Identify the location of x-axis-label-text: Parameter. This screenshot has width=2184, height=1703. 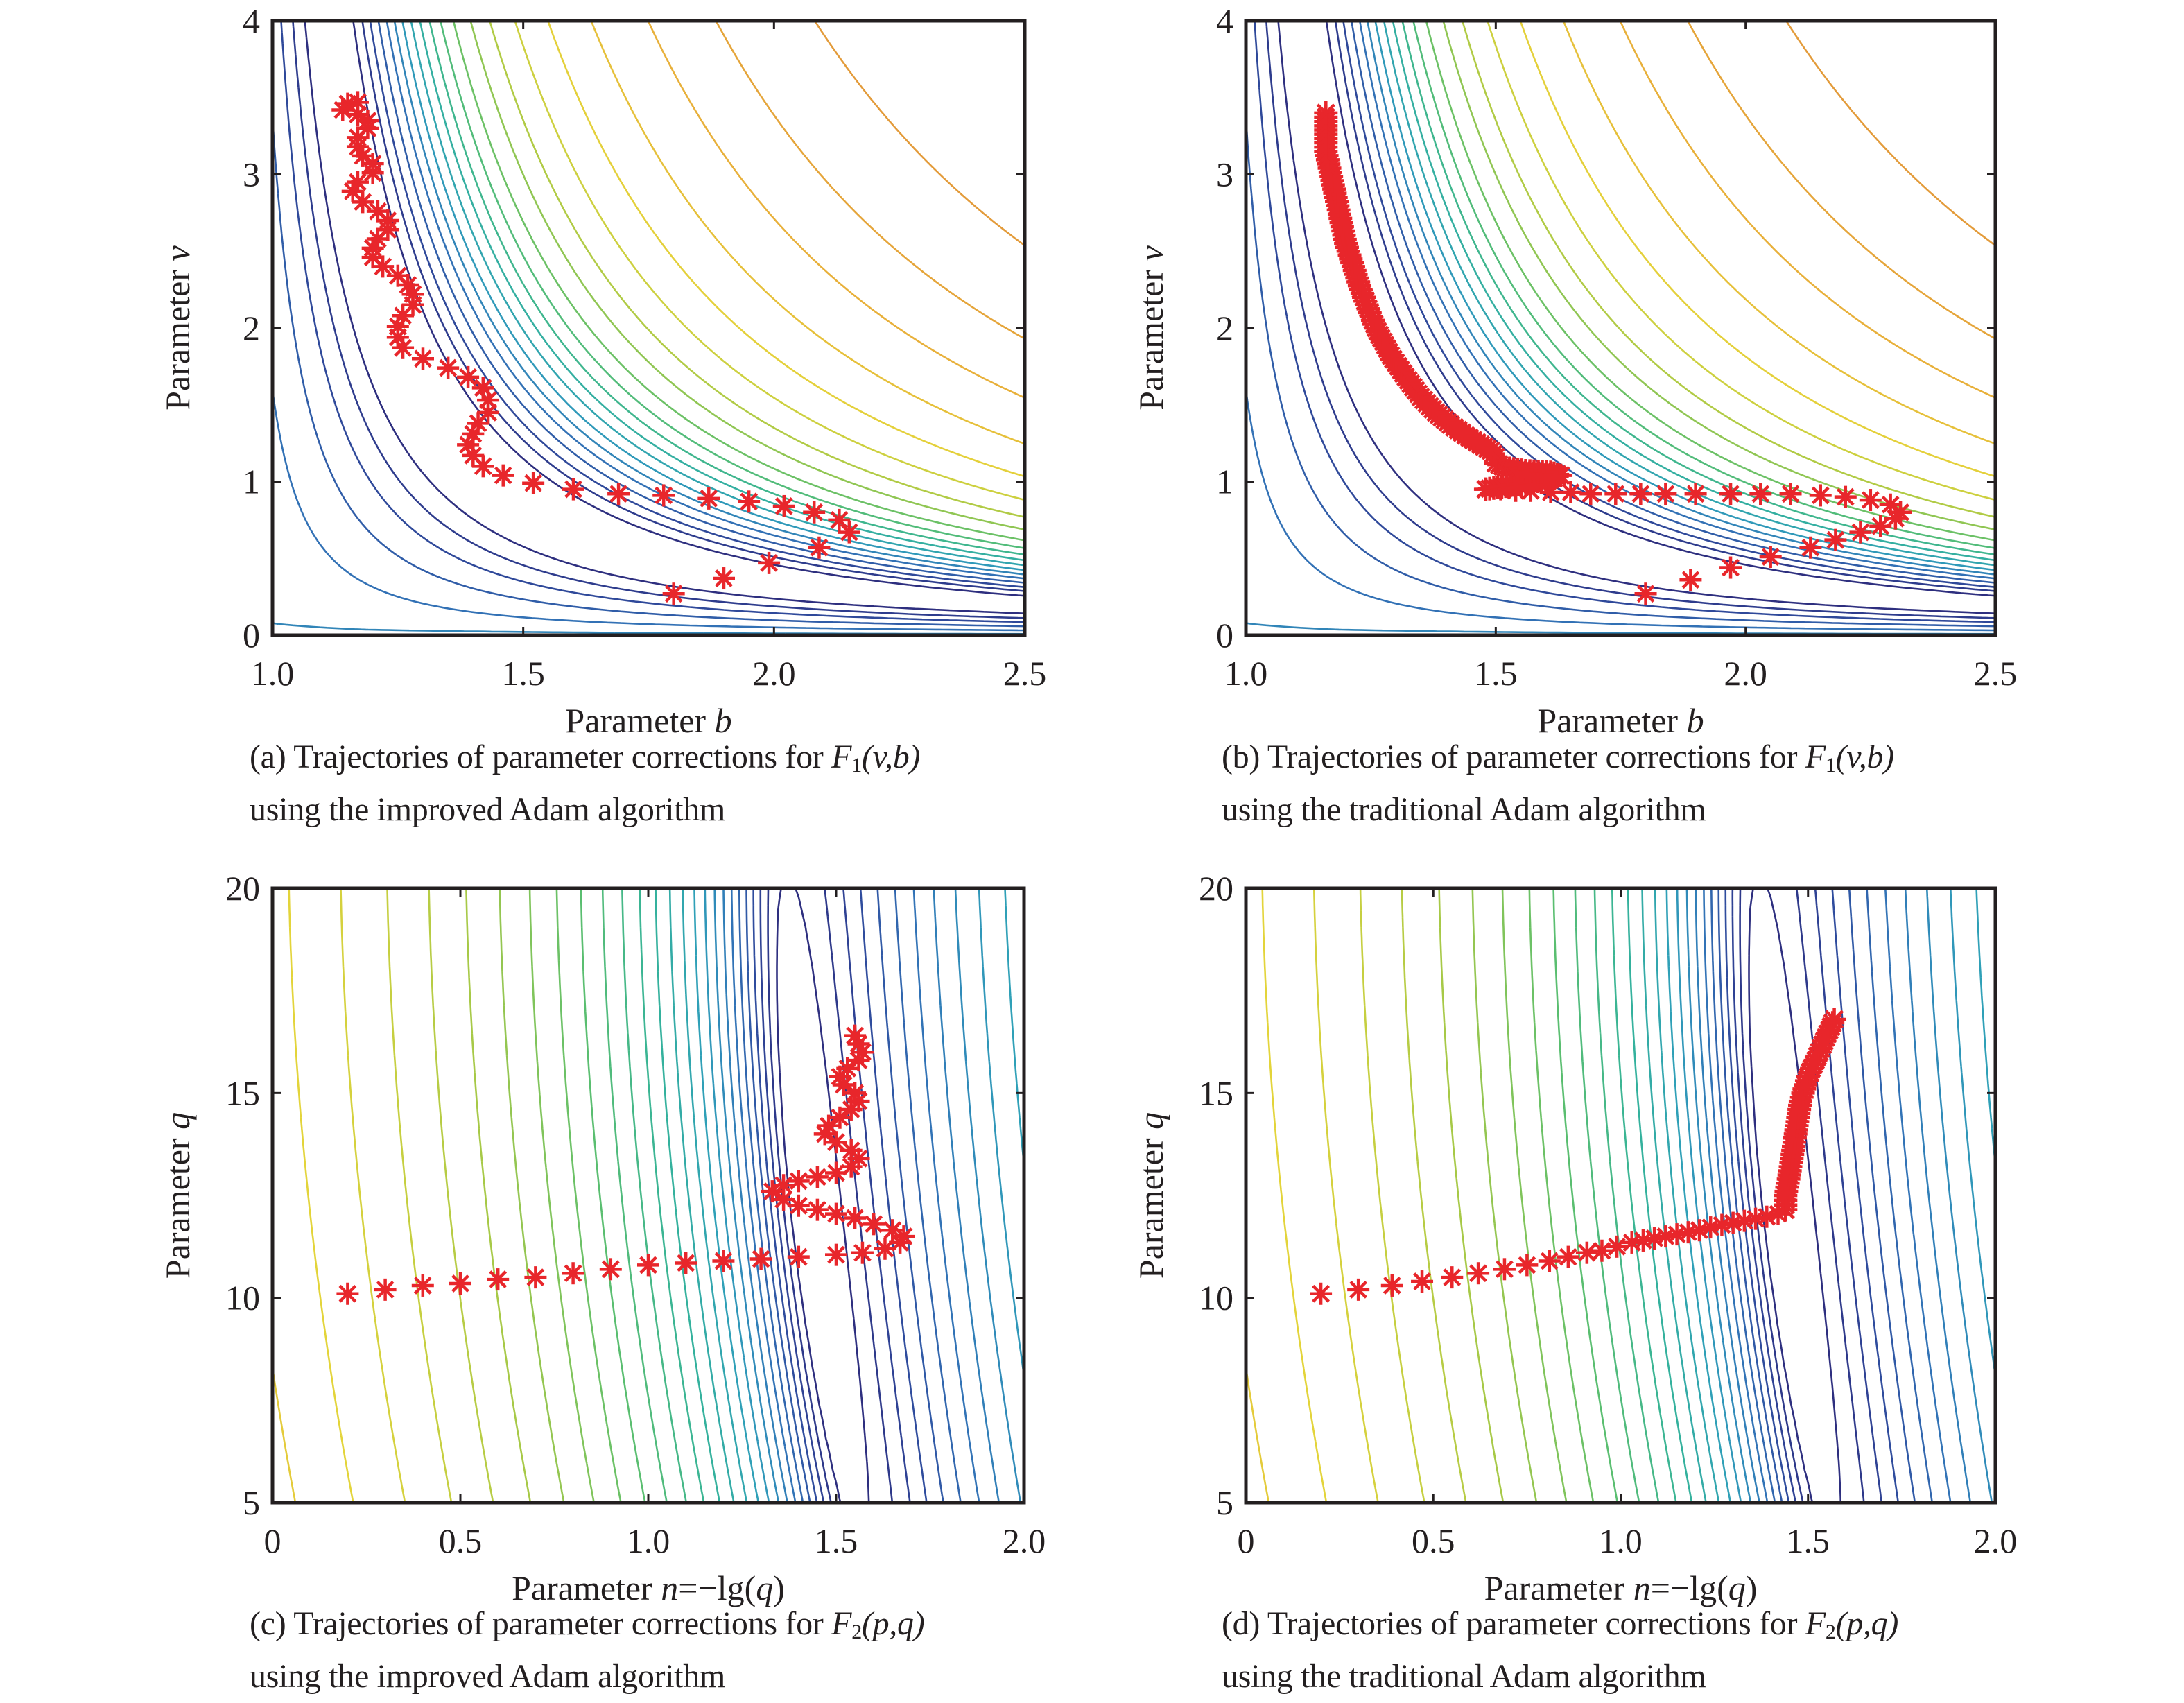
(1559, 1587).